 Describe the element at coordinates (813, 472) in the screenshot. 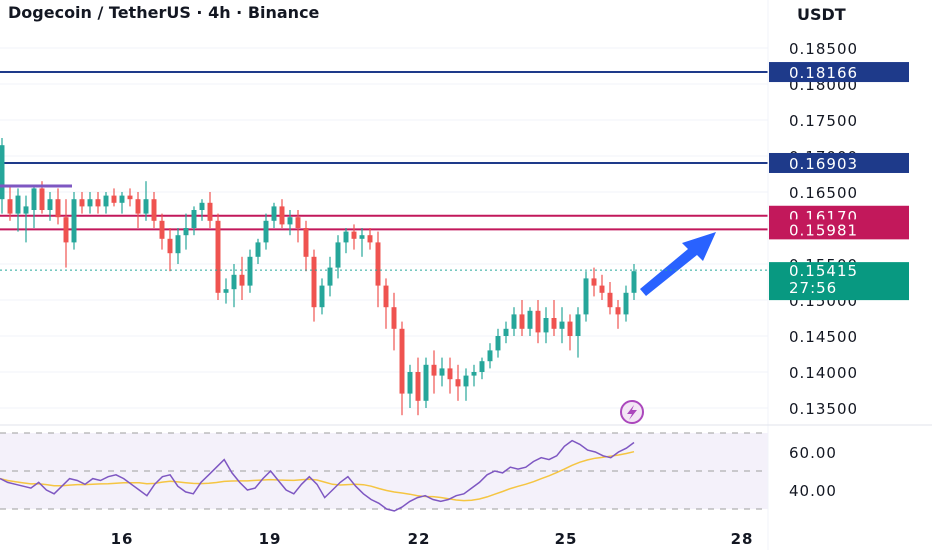

I see `rsi-axis: 60.00 40.00` at that location.